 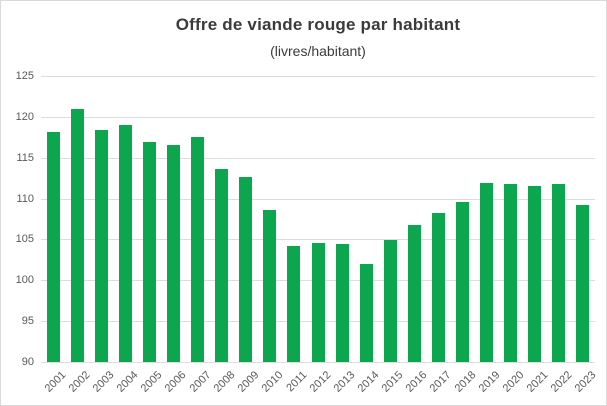 I want to click on x-axis-tick-label: 2003, so click(x=103, y=382).